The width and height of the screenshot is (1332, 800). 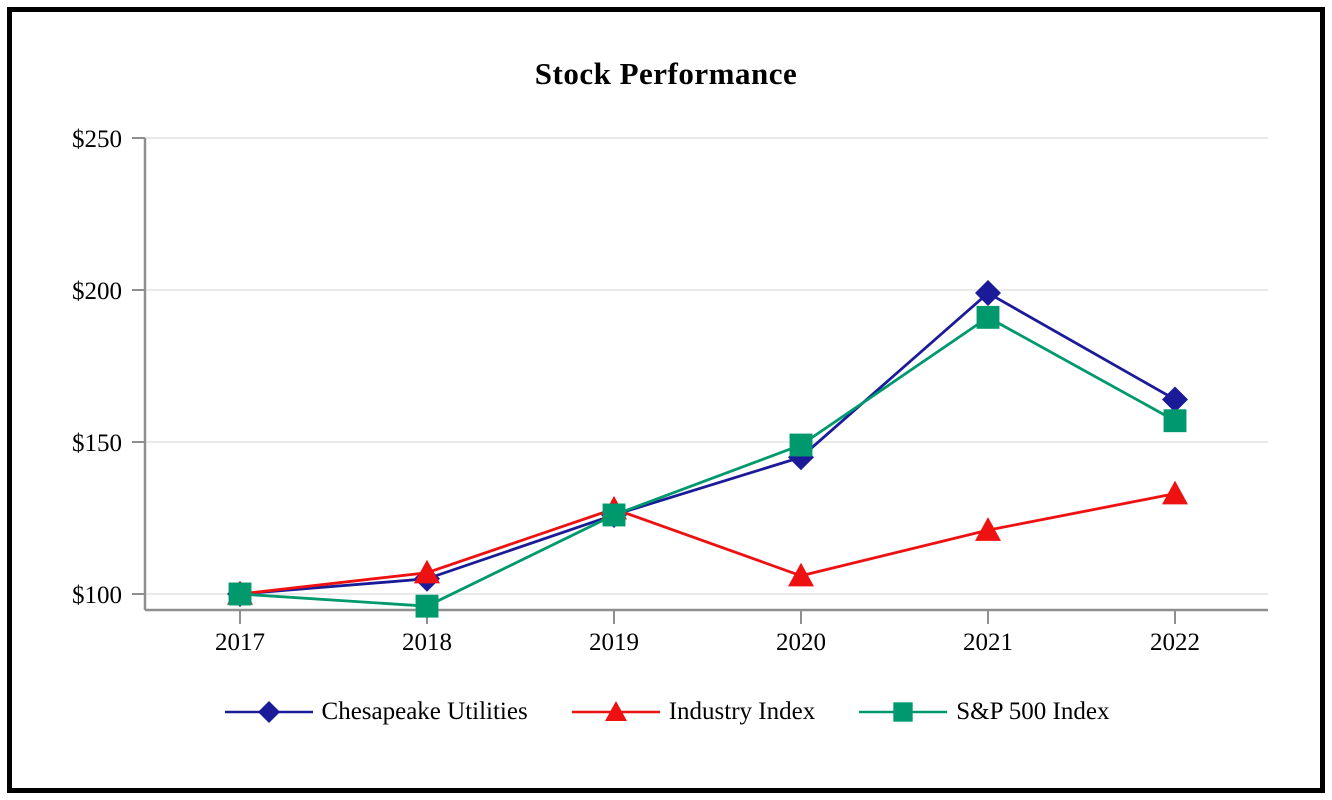 I want to click on y-tick-label: $150, so click(x=97, y=443).